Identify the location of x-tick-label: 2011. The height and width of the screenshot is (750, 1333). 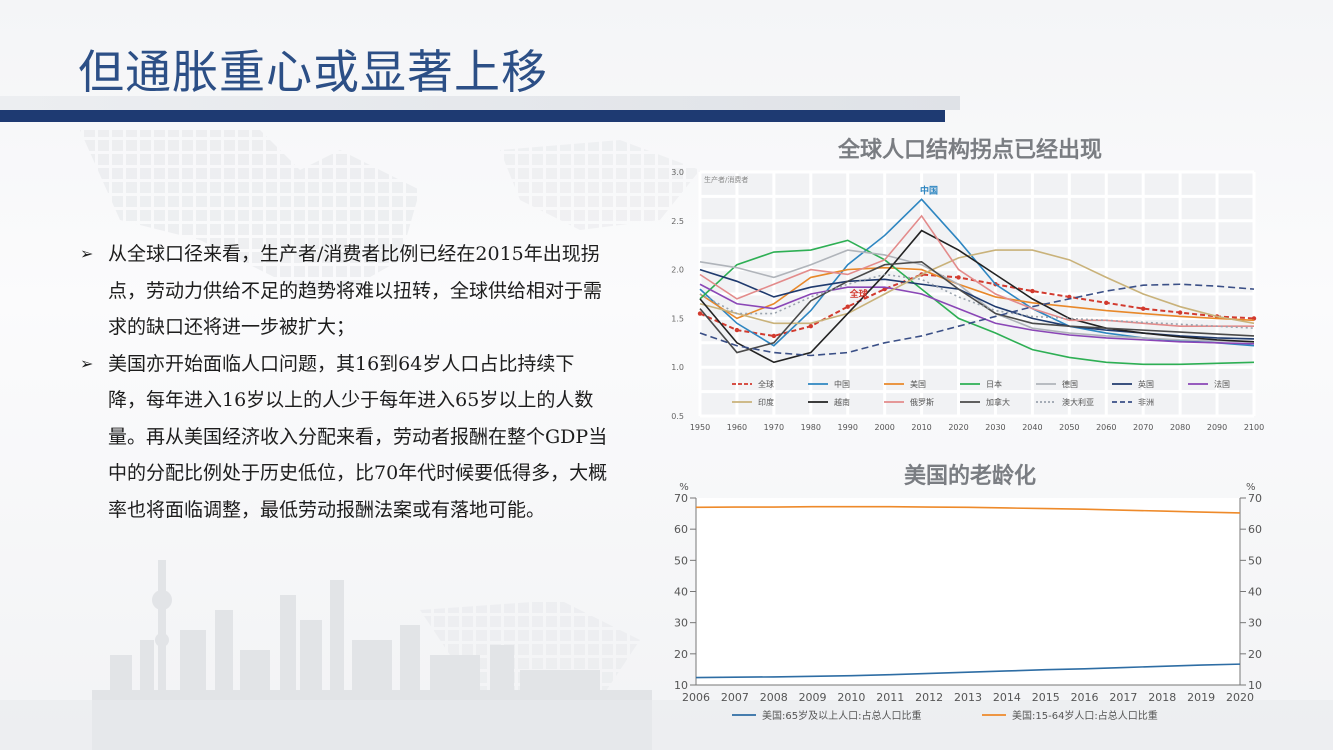
(890, 697).